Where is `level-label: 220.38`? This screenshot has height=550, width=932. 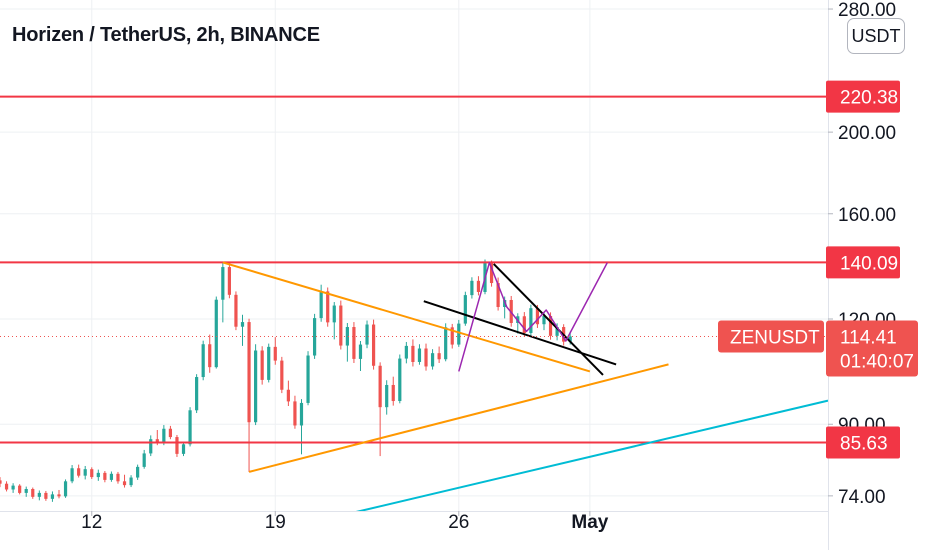
level-label: 220.38 is located at coordinates (869, 98).